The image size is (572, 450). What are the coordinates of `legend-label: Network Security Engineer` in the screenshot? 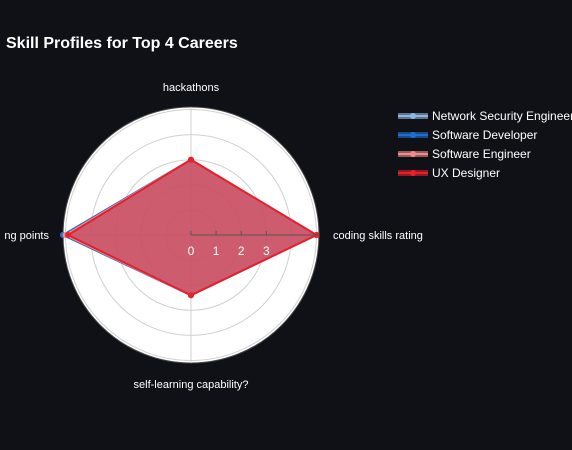 It's located at (502, 115).